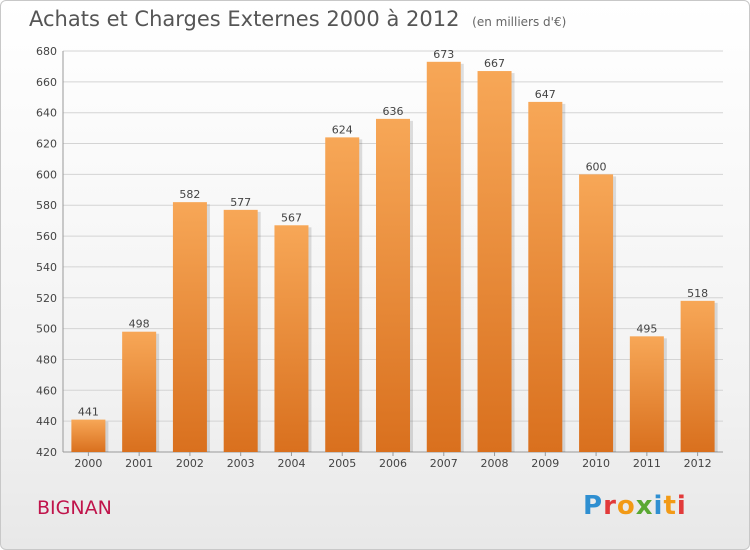  What do you see at coordinates (46, 452) in the screenshot?
I see `y-tick-label: 420` at bounding box center [46, 452].